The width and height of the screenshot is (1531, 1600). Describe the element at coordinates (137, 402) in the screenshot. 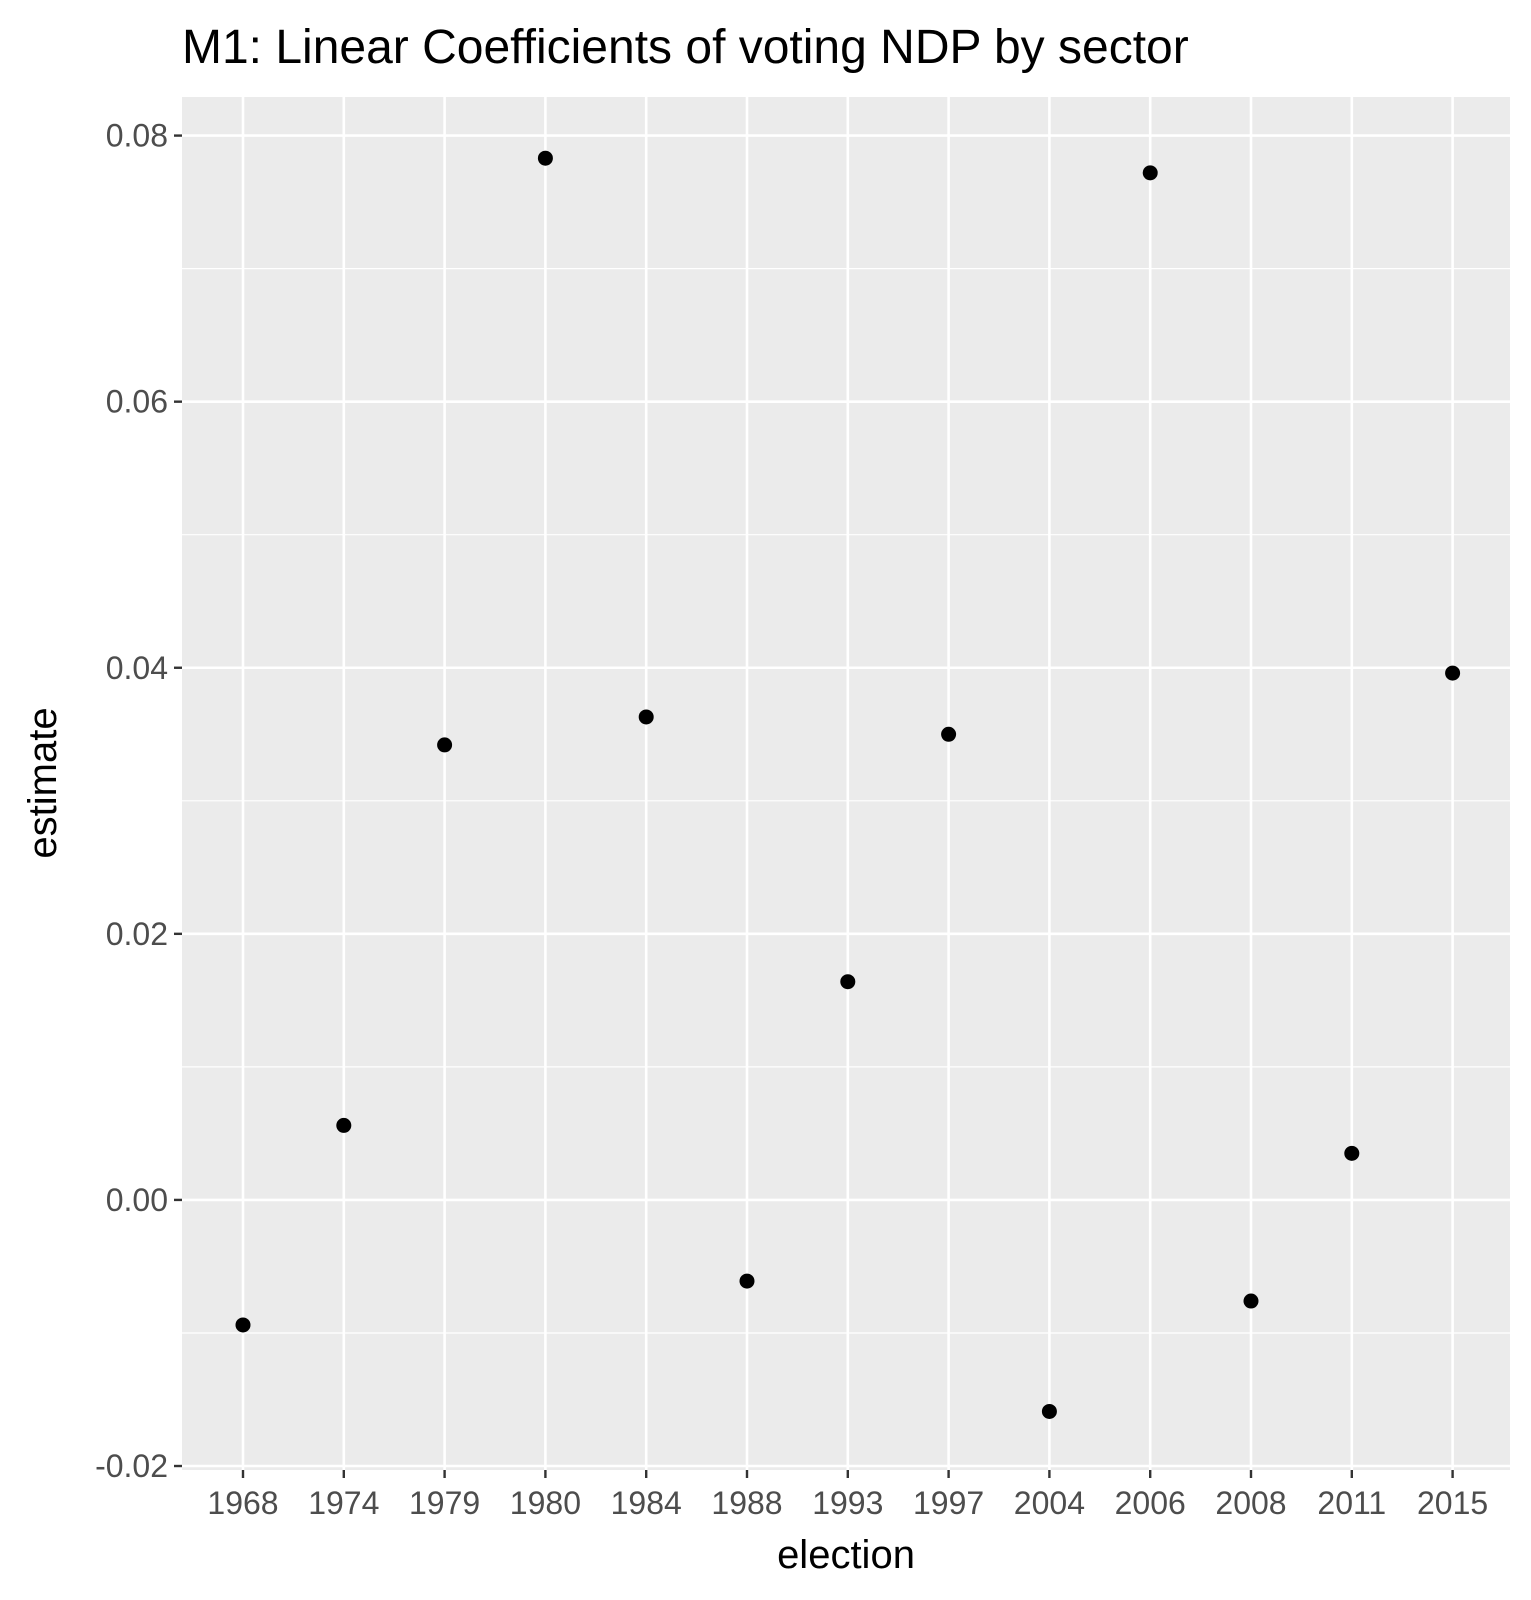

I see `y-tick-label: 0.06` at that location.